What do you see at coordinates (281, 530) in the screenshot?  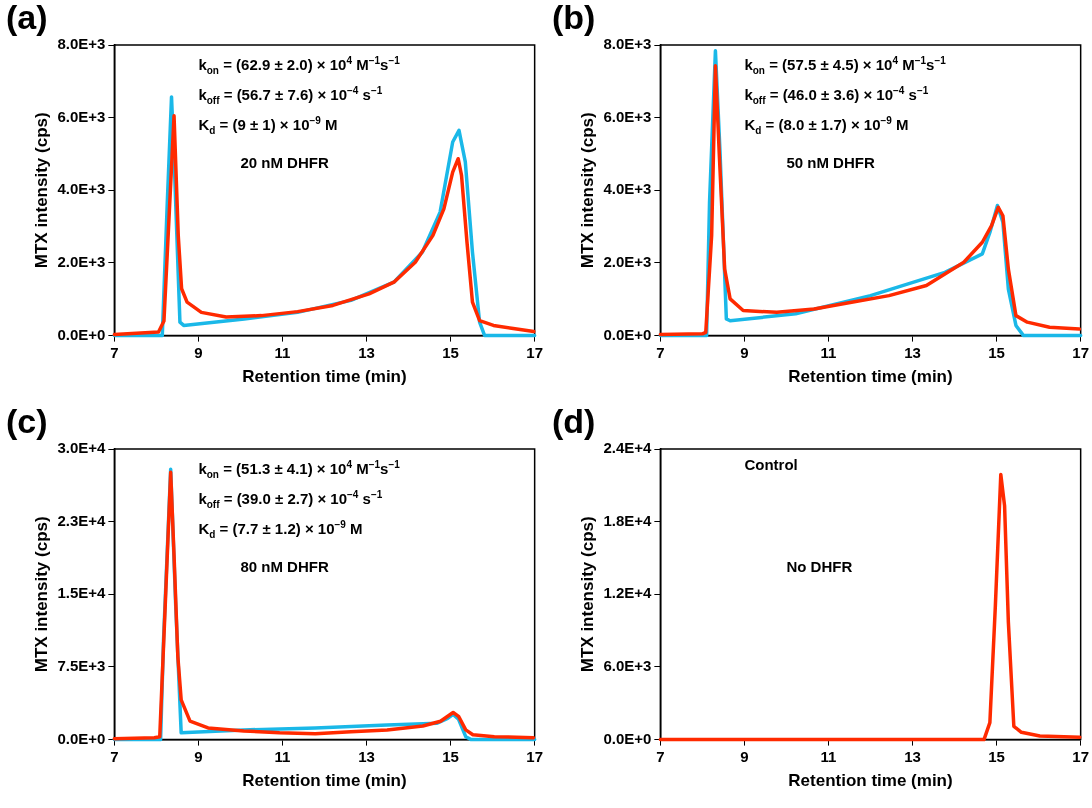 I see `annotation: K$_{d}$ = (7.7 ± 1.2) × 10$^{−9}$ M` at bounding box center [281, 530].